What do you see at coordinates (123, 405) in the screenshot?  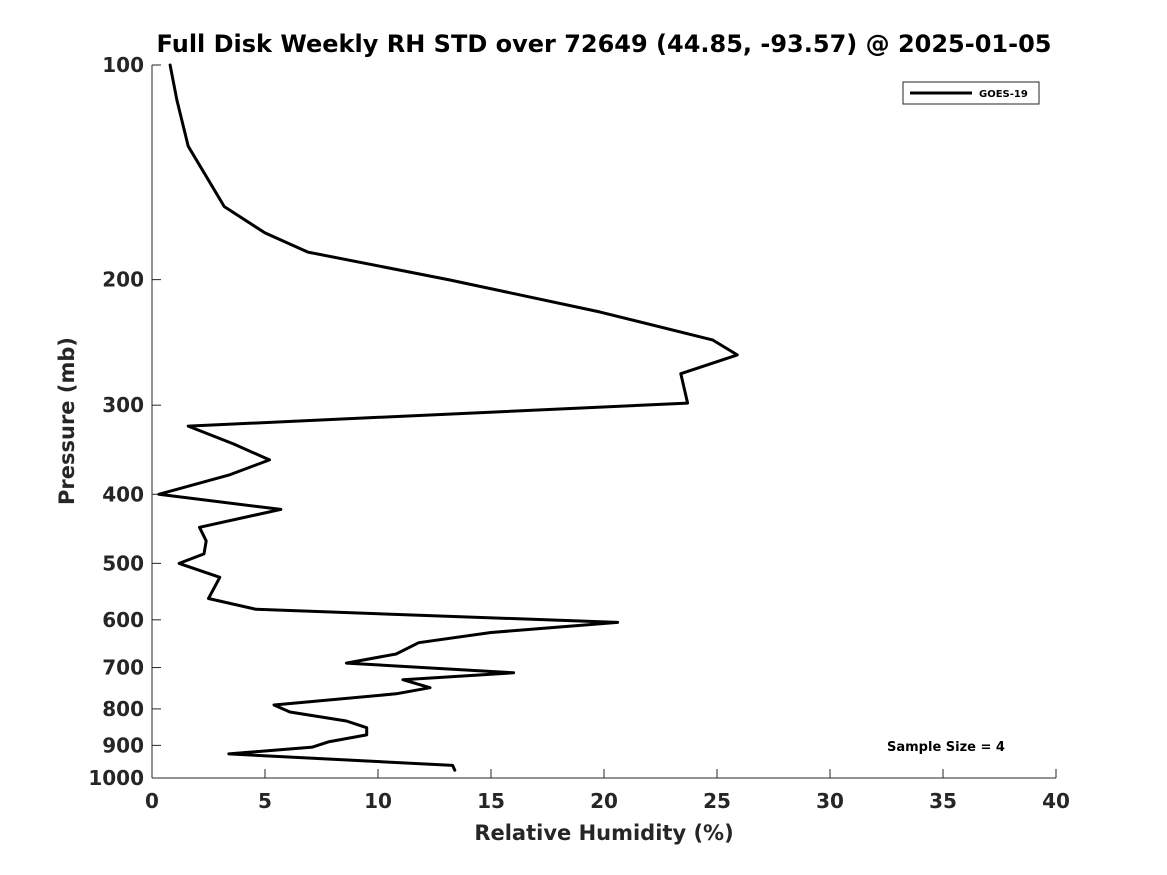 I see `y-tick-label: 300` at bounding box center [123, 405].